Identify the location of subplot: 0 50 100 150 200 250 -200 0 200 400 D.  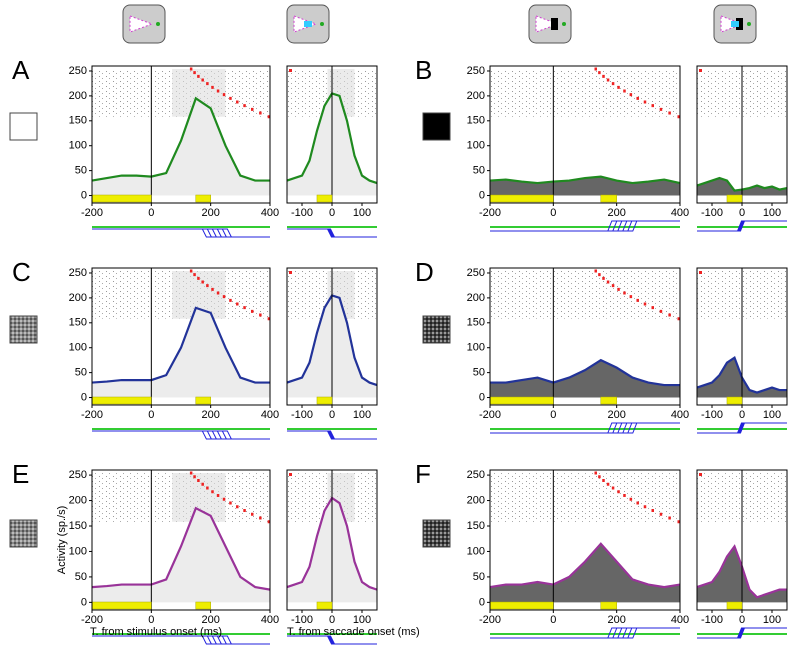
(552, 345).